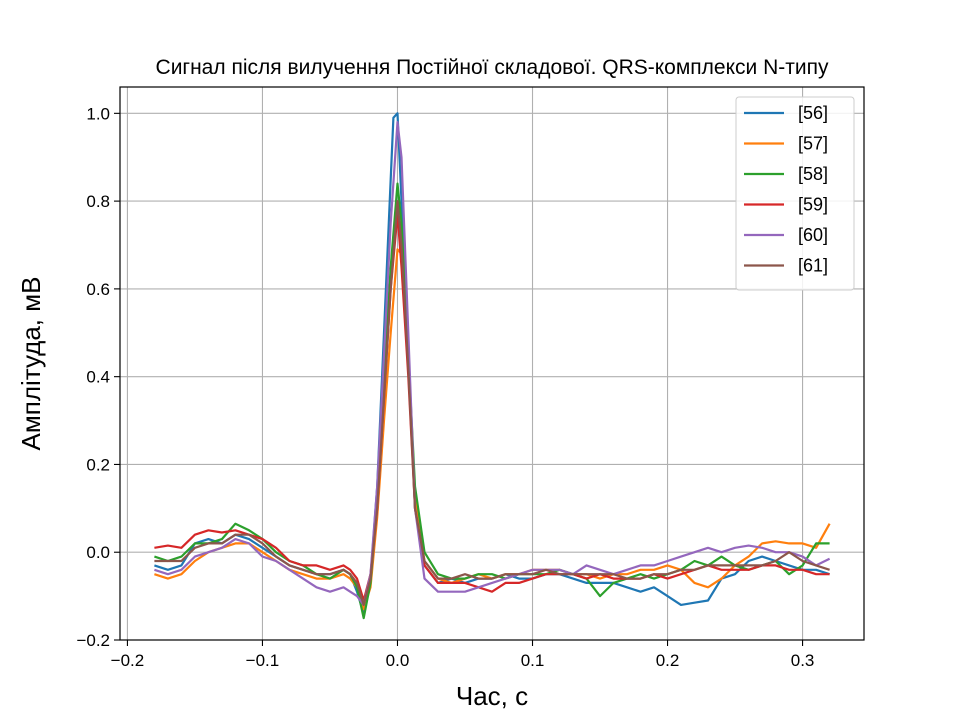  Describe the element at coordinates (98, 289) in the screenshot. I see `y-tick-label: 0.6` at that location.